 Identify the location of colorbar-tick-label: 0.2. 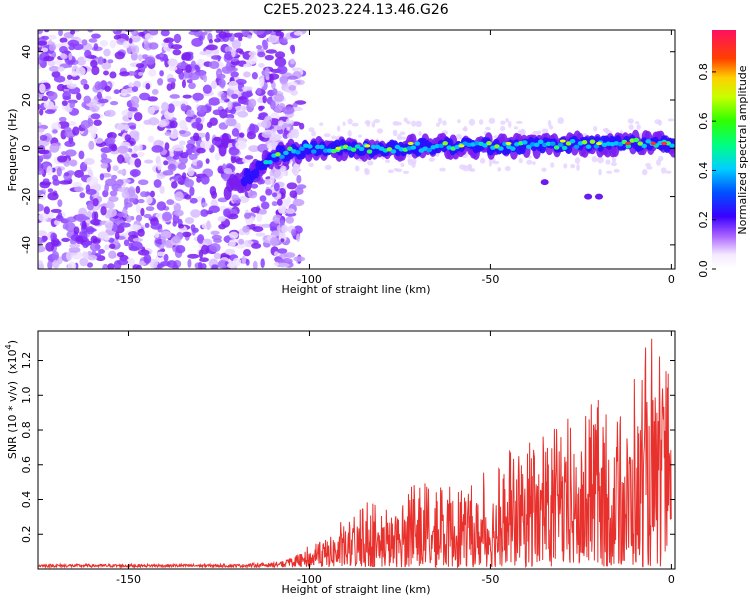
(703, 220).